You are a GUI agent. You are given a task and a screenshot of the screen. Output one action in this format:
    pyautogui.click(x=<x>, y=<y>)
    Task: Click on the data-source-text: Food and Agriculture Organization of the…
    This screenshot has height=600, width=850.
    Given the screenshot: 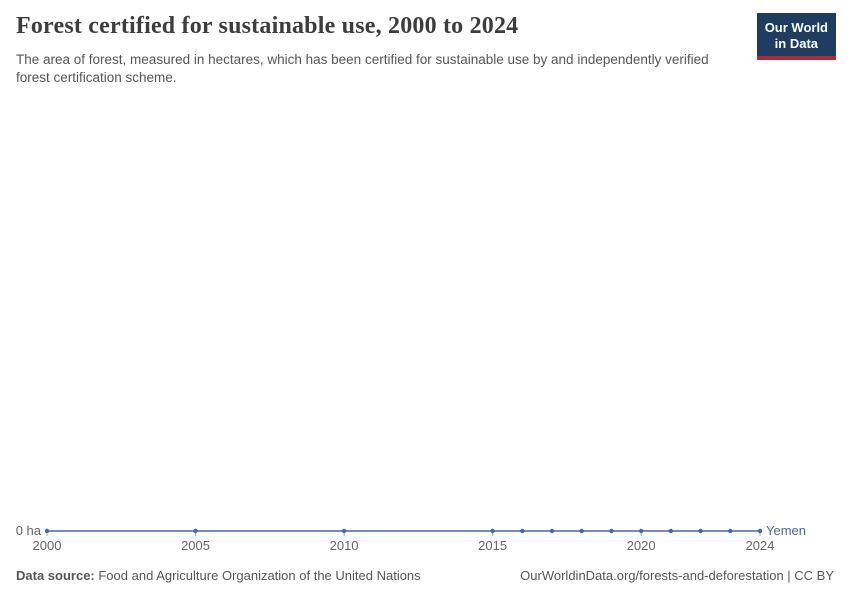 What is the action you would take?
    pyautogui.click(x=257, y=575)
    